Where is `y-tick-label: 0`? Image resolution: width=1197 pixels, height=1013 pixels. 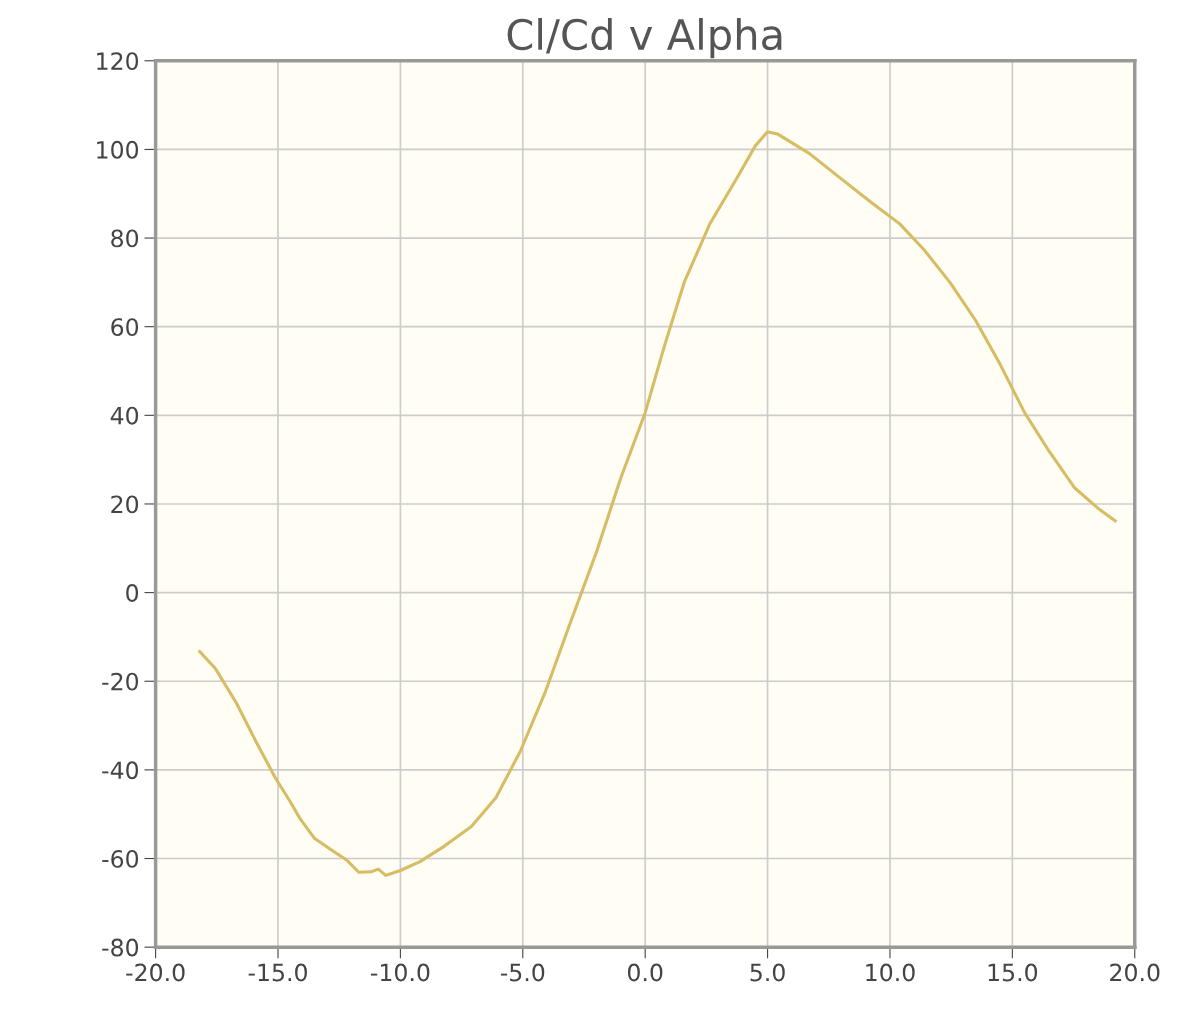
y-tick-label: 0 is located at coordinates (132, 593).